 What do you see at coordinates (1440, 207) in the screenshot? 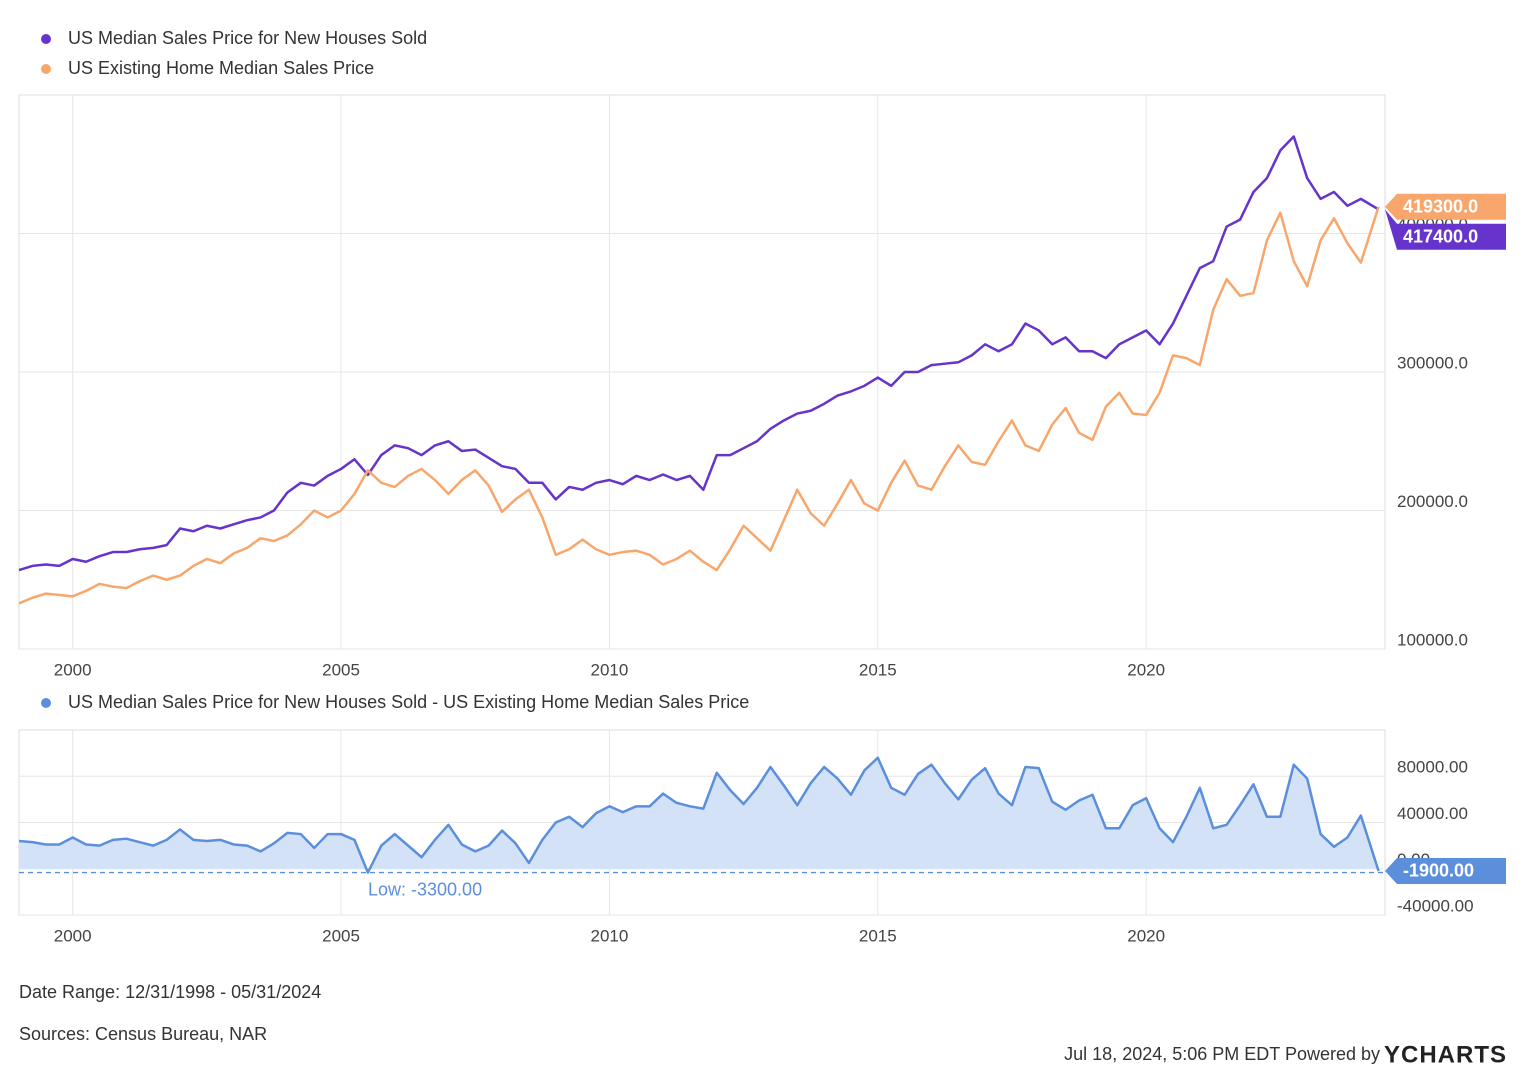
I see `end-label: 419300.0` at bounding box center [1440, 207].